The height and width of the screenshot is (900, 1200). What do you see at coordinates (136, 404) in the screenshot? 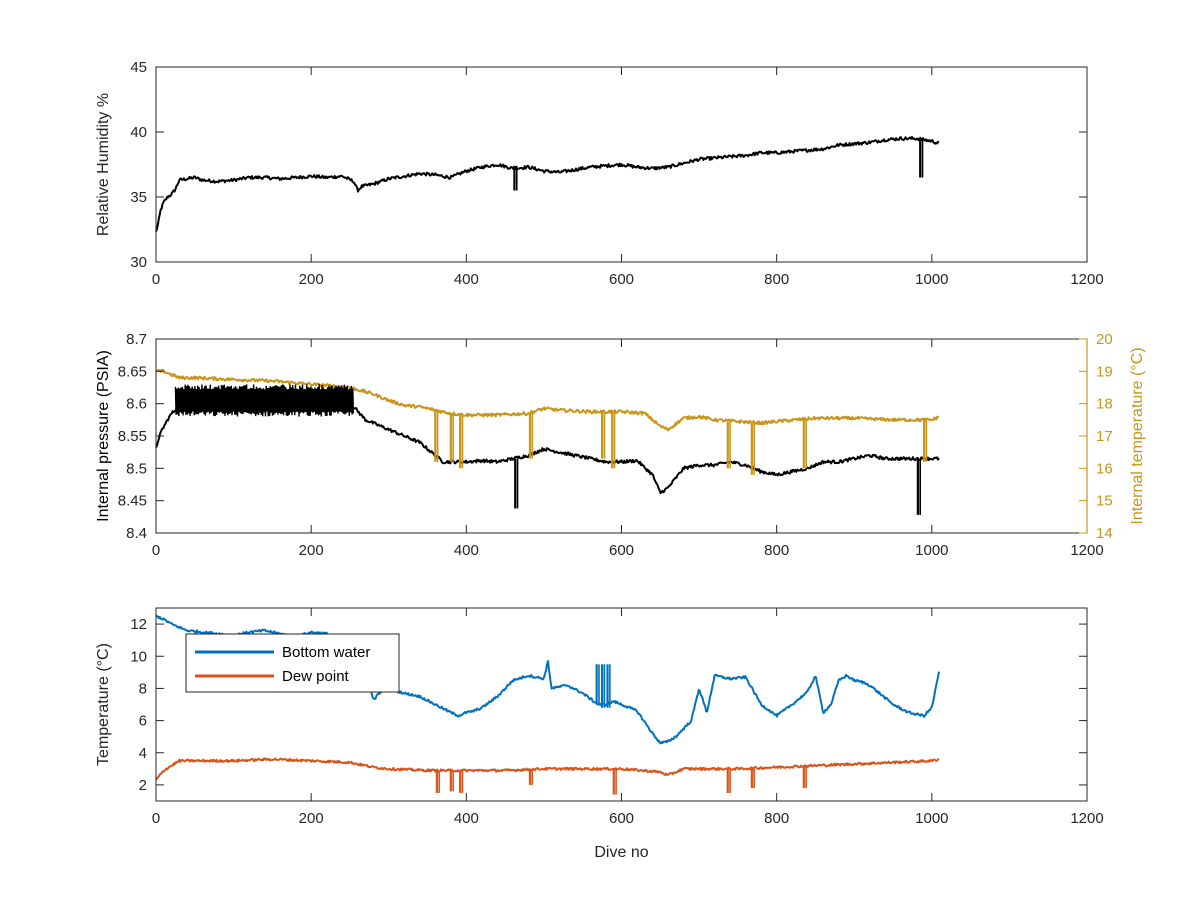
I see `y-tick-label: 8.6` at bounding box center [136, 404].